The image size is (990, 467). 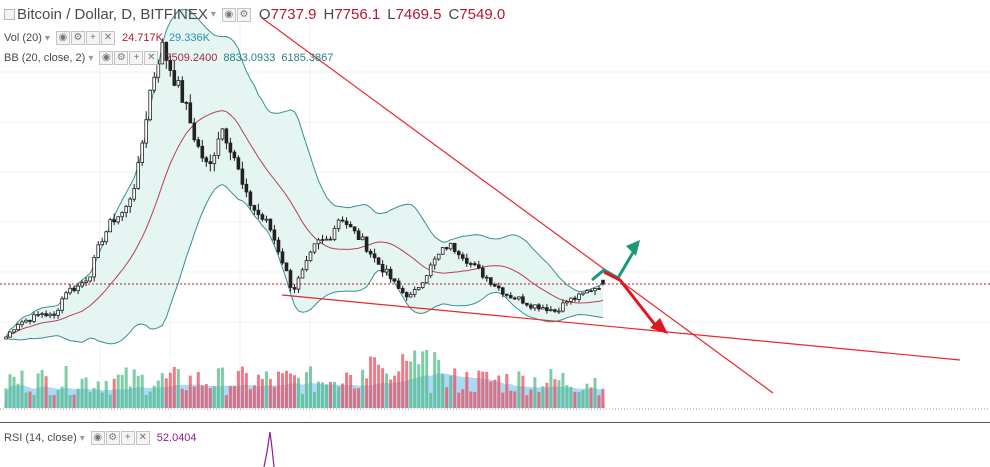 What do you see at coordinates (495, 422) in the screenshot?
I see `rsi-pane-separator` at bounding box center [495, 422].